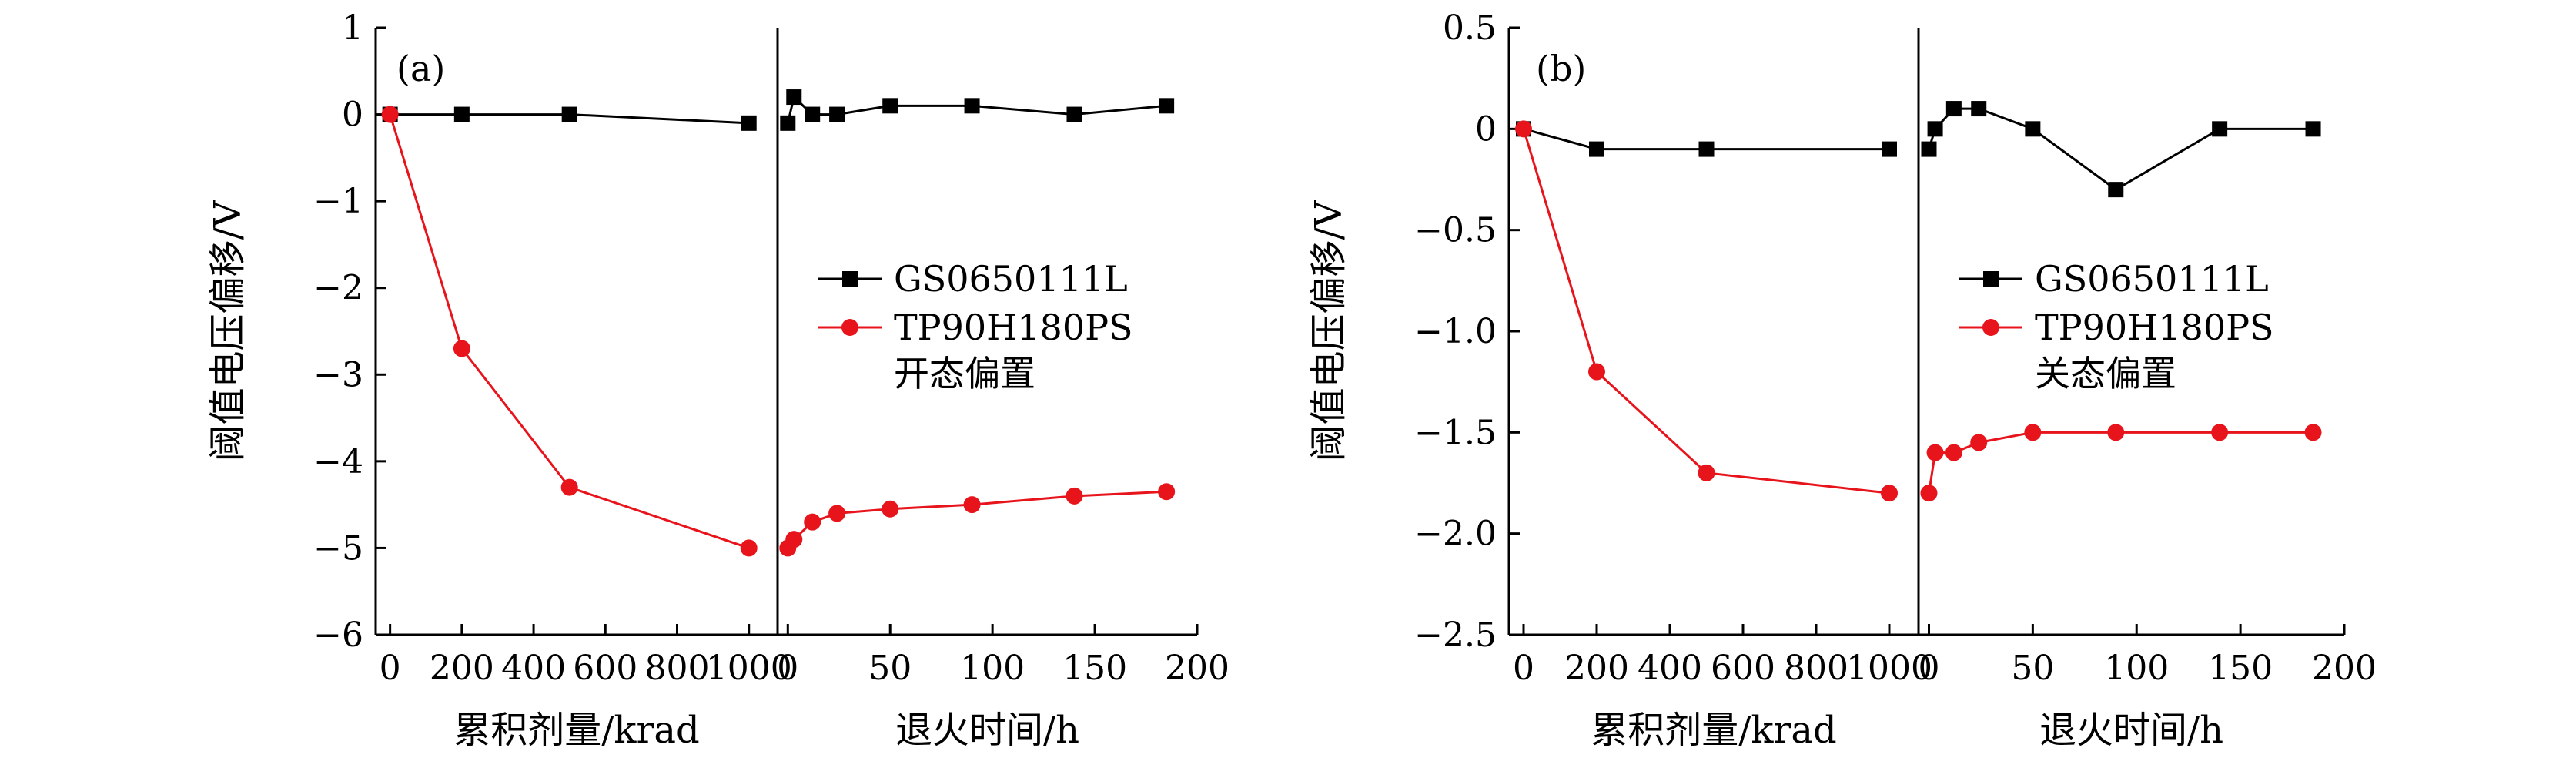 The width and height of the screenshot is (2576, 758). I want to click on y-tick-label: −1, so click(338, 201).